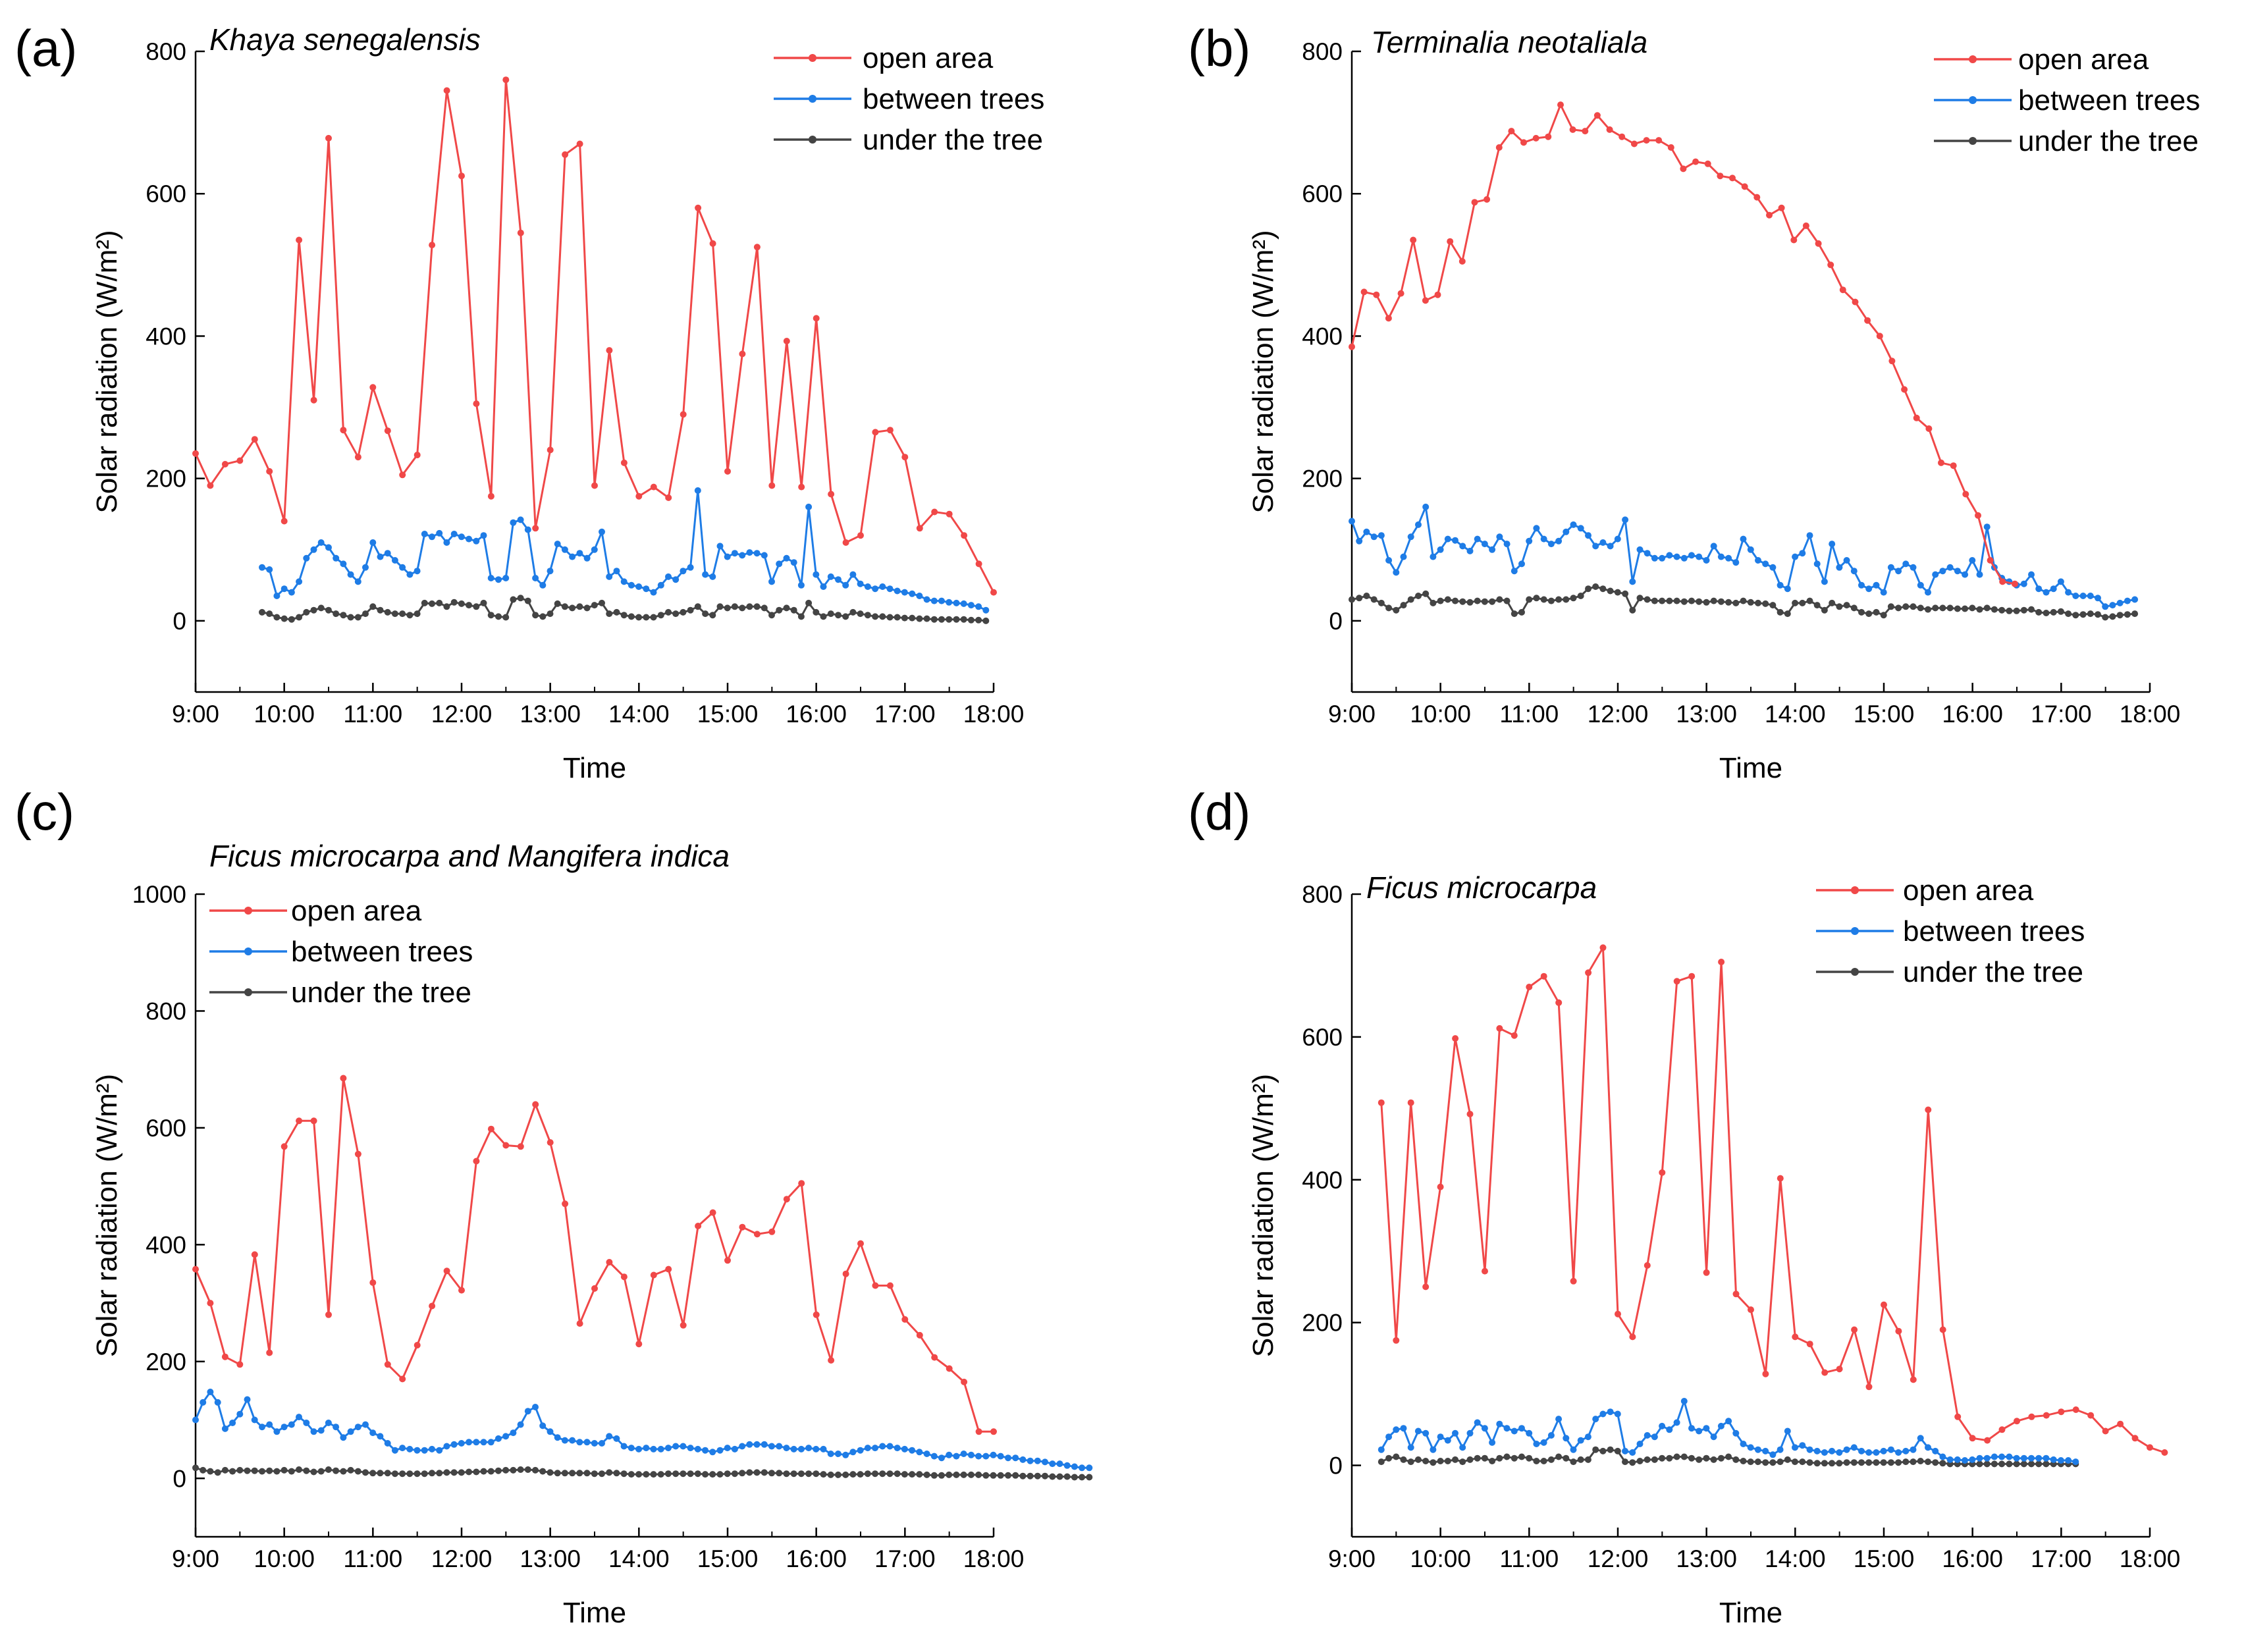 The image size is (2246, 1652). Describe the element at coordinates (1618, 714) in the screenshot. I see `x-tick-label: 12:00` at that location.